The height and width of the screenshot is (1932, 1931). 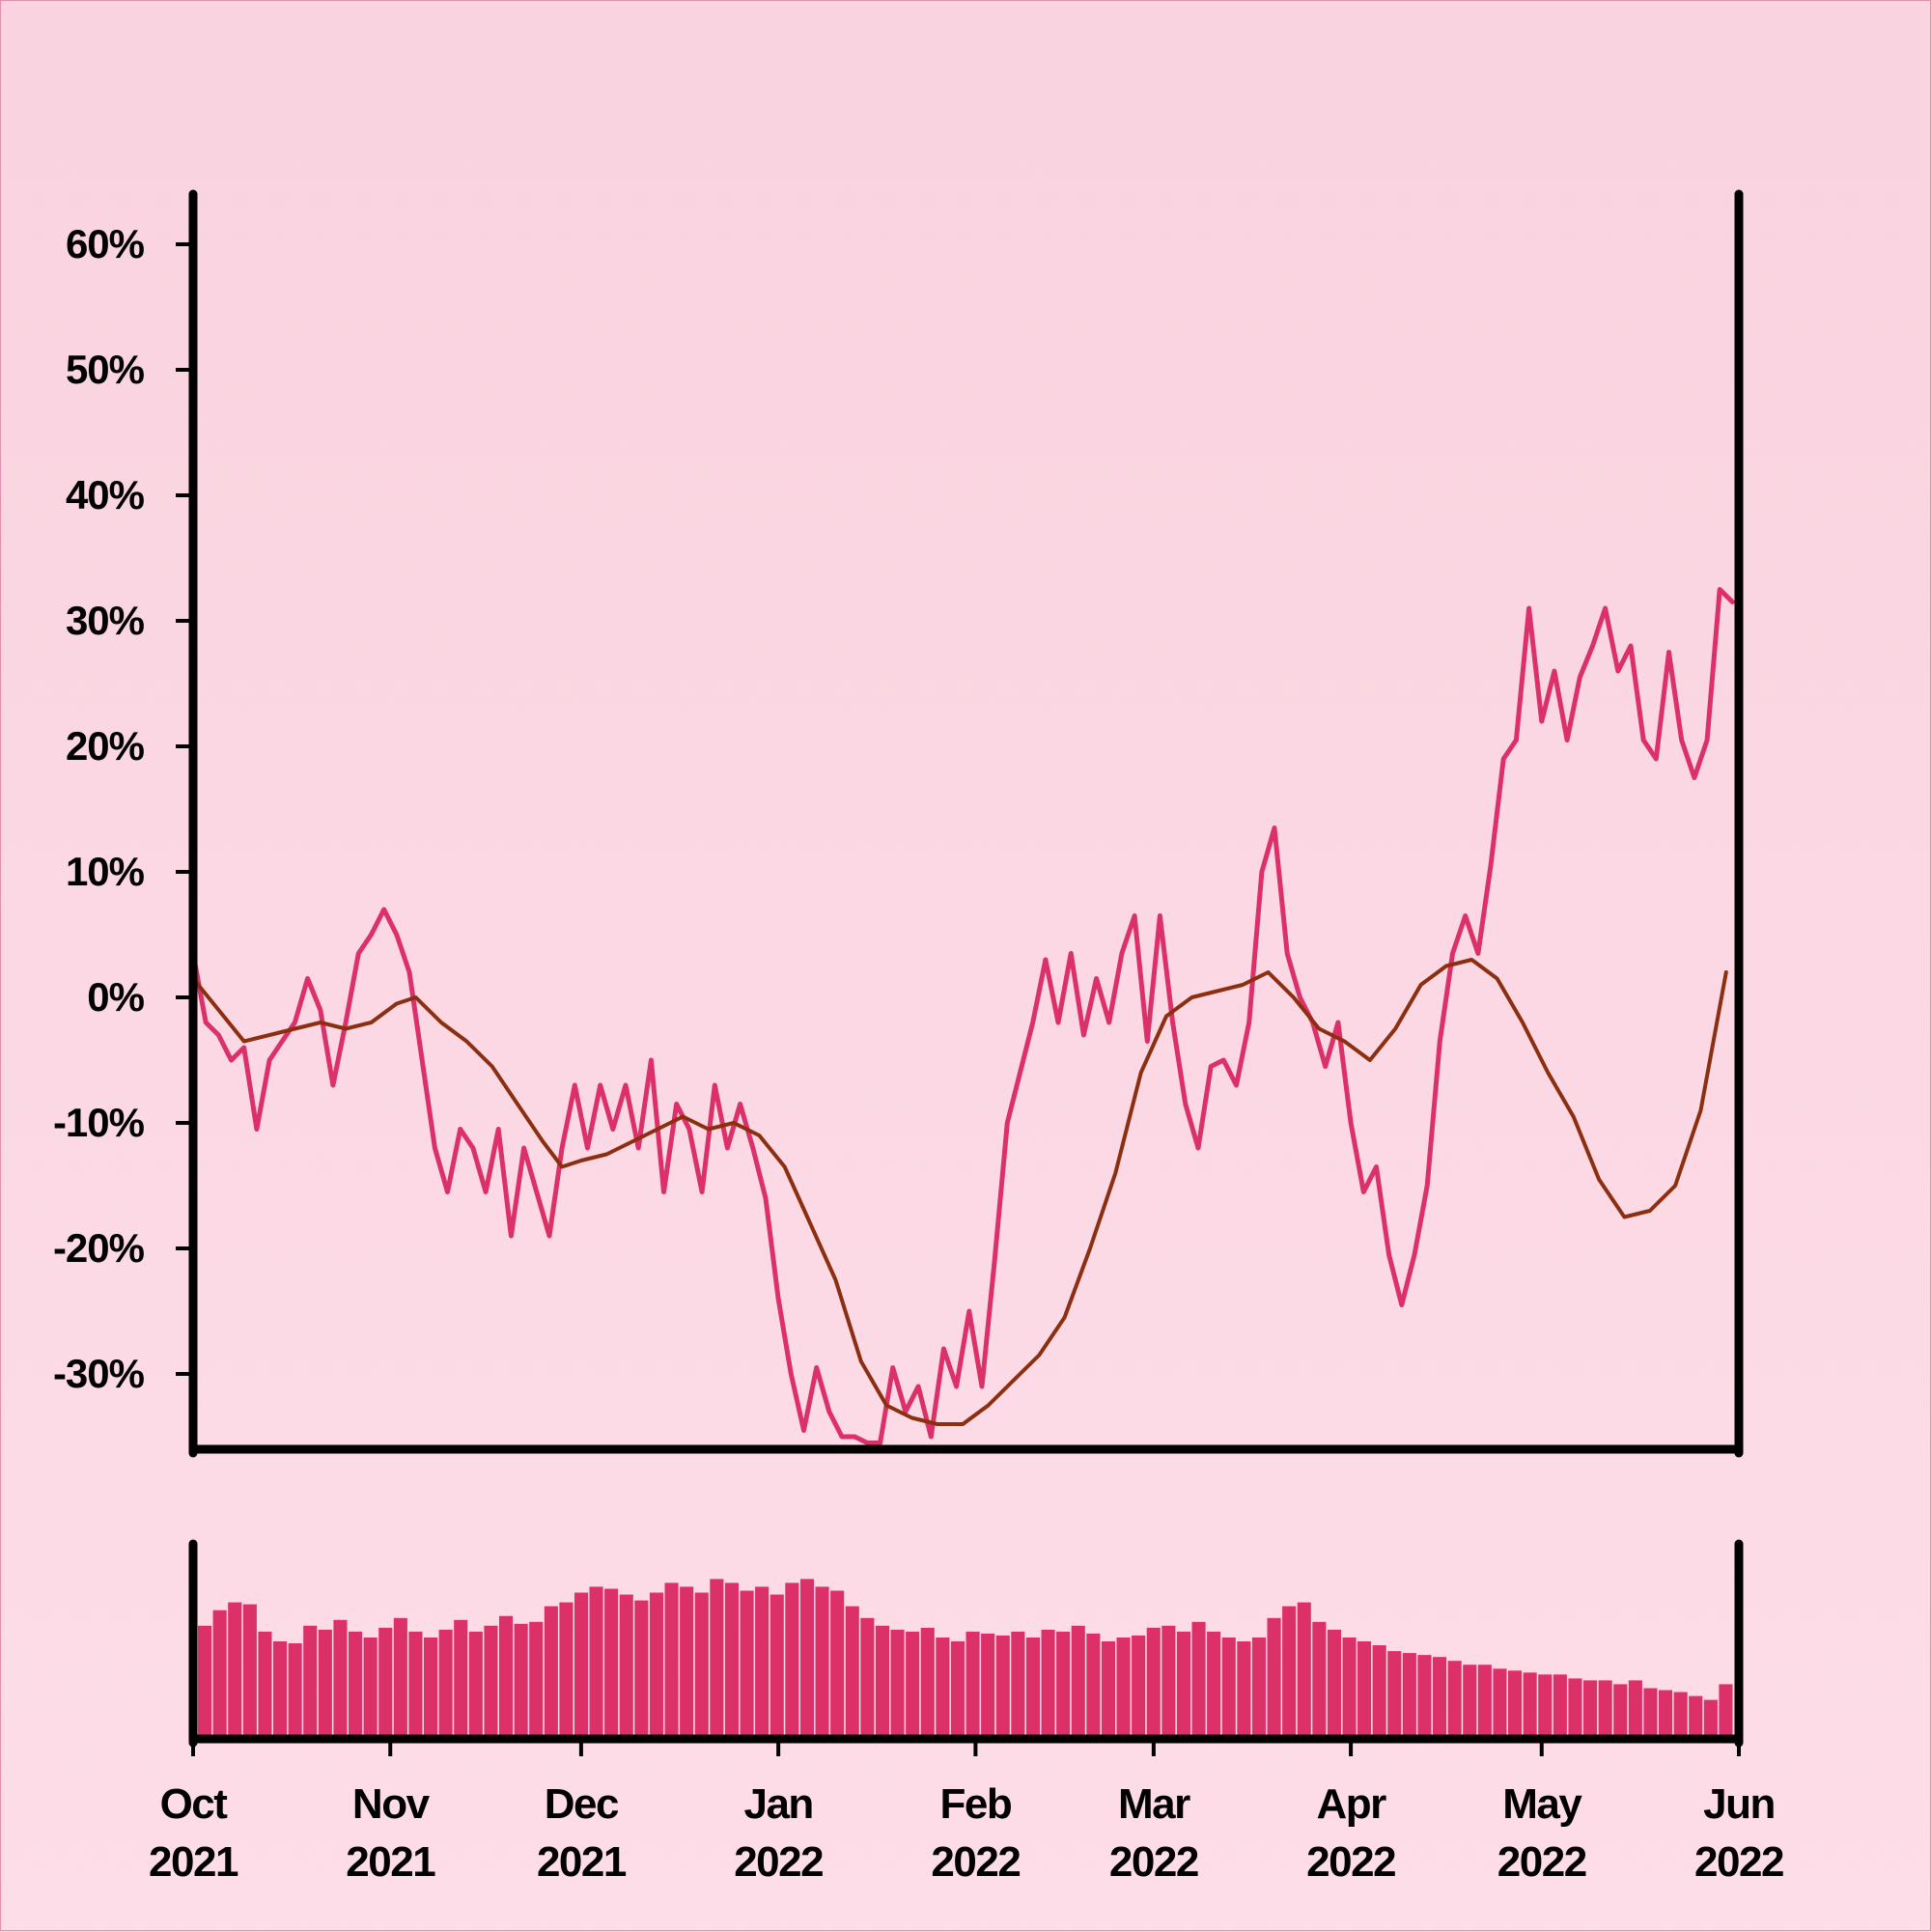 What do you see at coordinates (105, 621) in the screenshot?
I see `y-tick-label: 30%` at bounding box center [105, 621].